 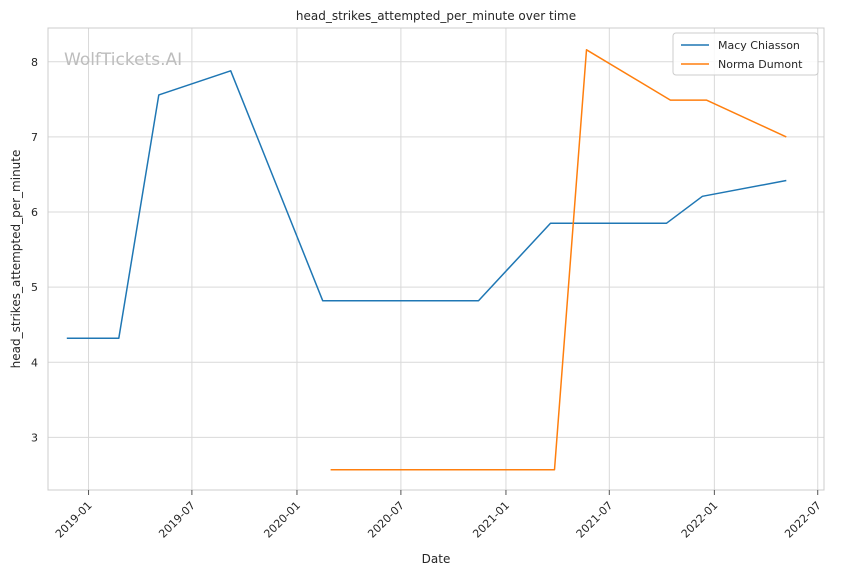 I want to click on legend: Macy Chiasson Norma Dumont, so click(x=745, y=54).